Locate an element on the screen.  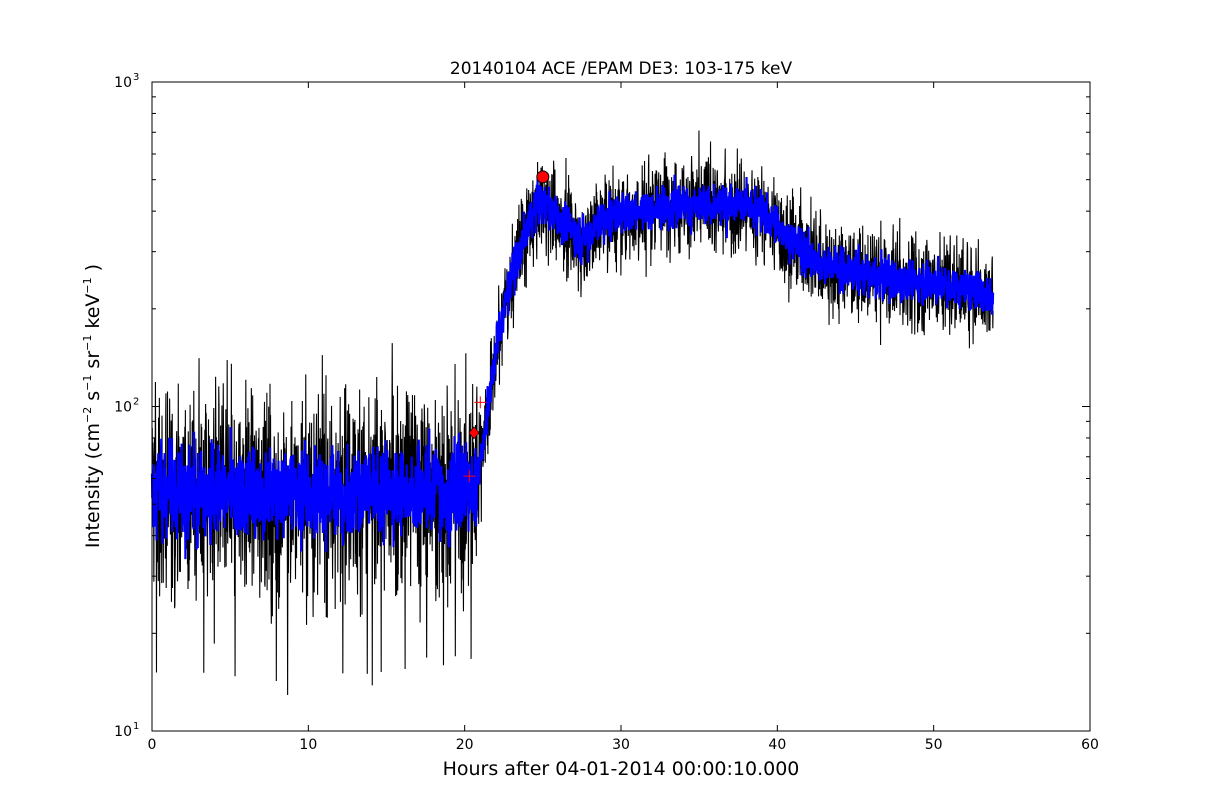
x-tick-label: 20 is located at coordinates (465, 745).